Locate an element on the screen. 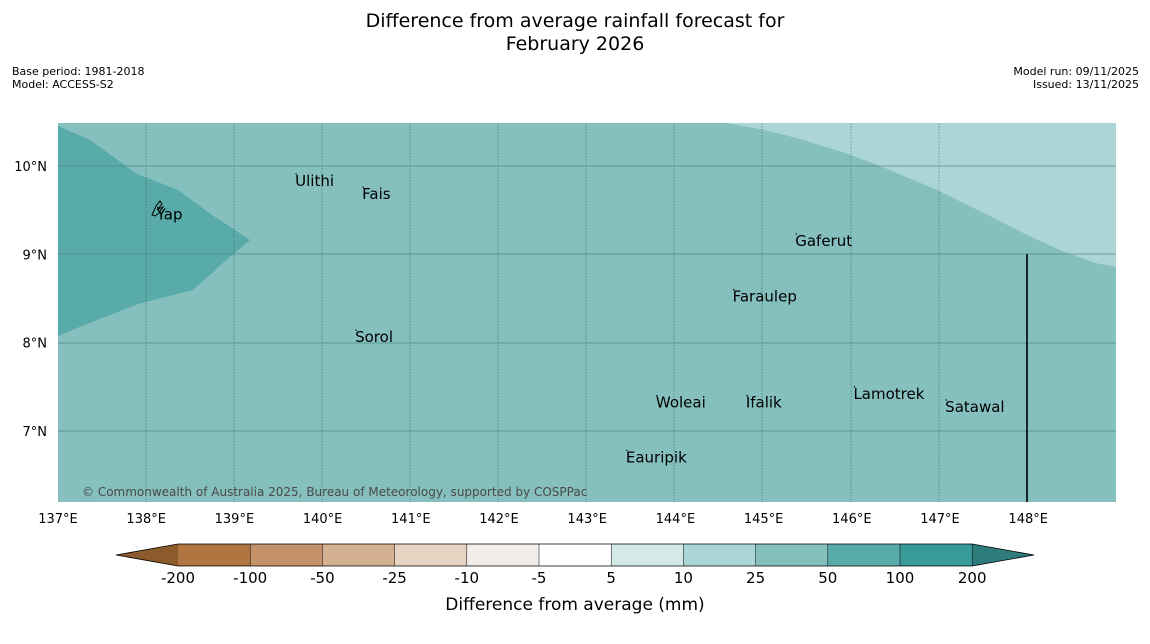  colorbar-tick-label: 5 is located at coordinates (611, 578).